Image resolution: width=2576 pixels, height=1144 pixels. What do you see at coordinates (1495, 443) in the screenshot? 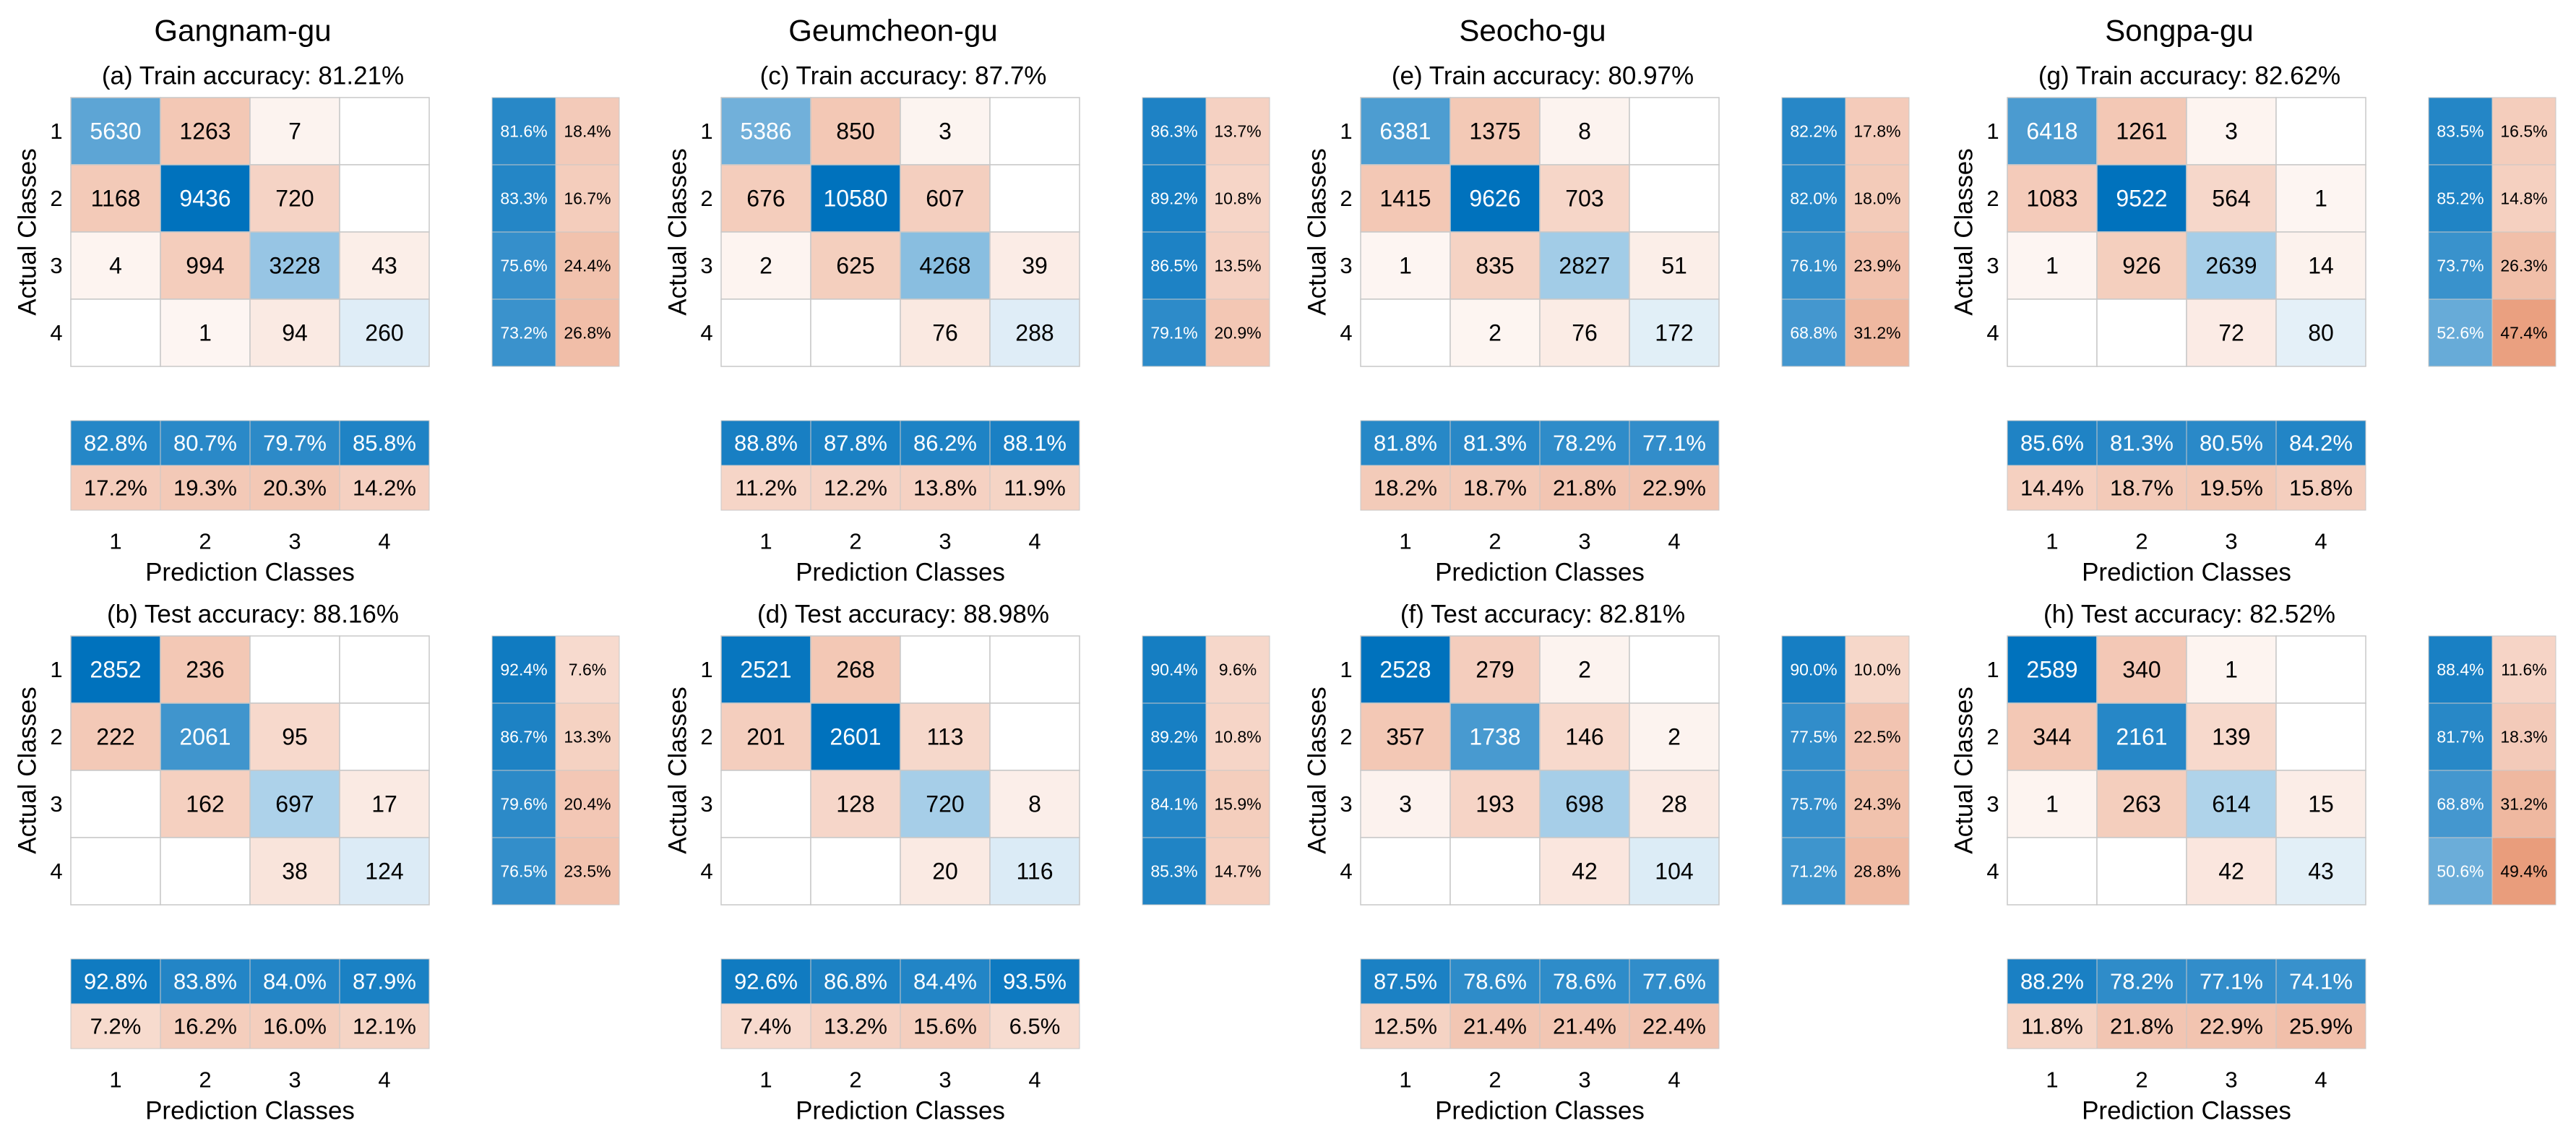
I see `col-summary-good-value: 81.3%` at bounding box center [1495, 443].